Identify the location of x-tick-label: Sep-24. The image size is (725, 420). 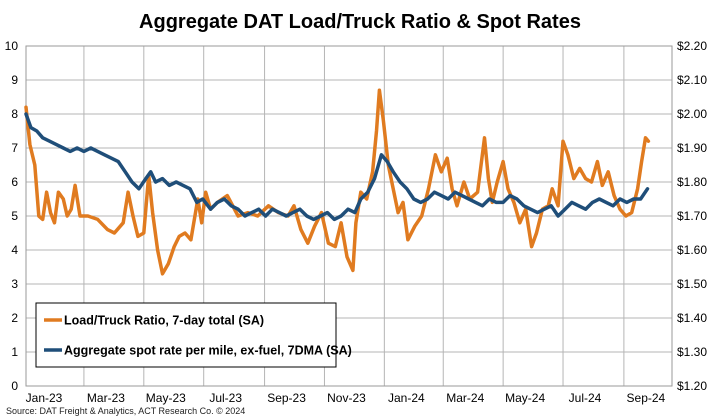
(646, 398).